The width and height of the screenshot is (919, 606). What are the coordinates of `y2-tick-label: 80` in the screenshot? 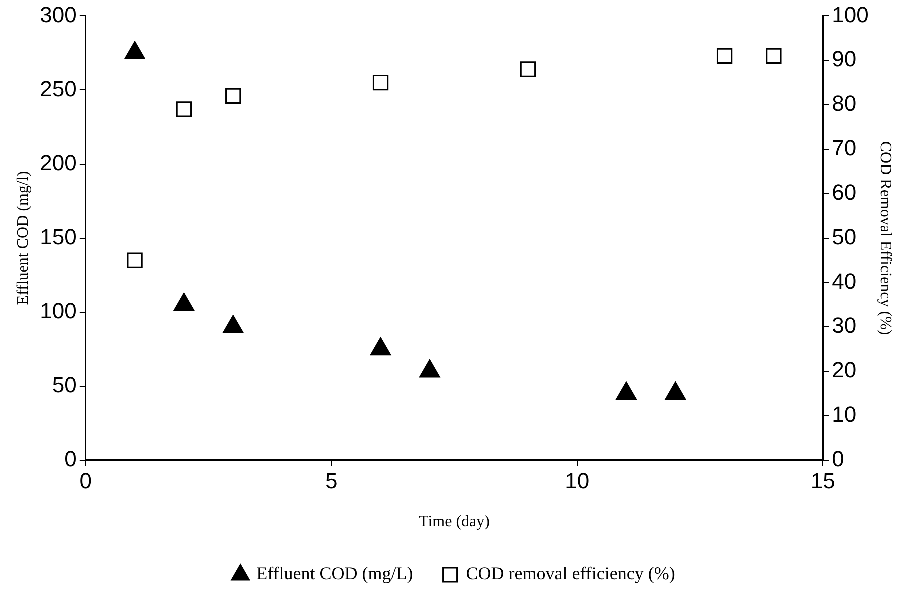 It's located at (844, 103).